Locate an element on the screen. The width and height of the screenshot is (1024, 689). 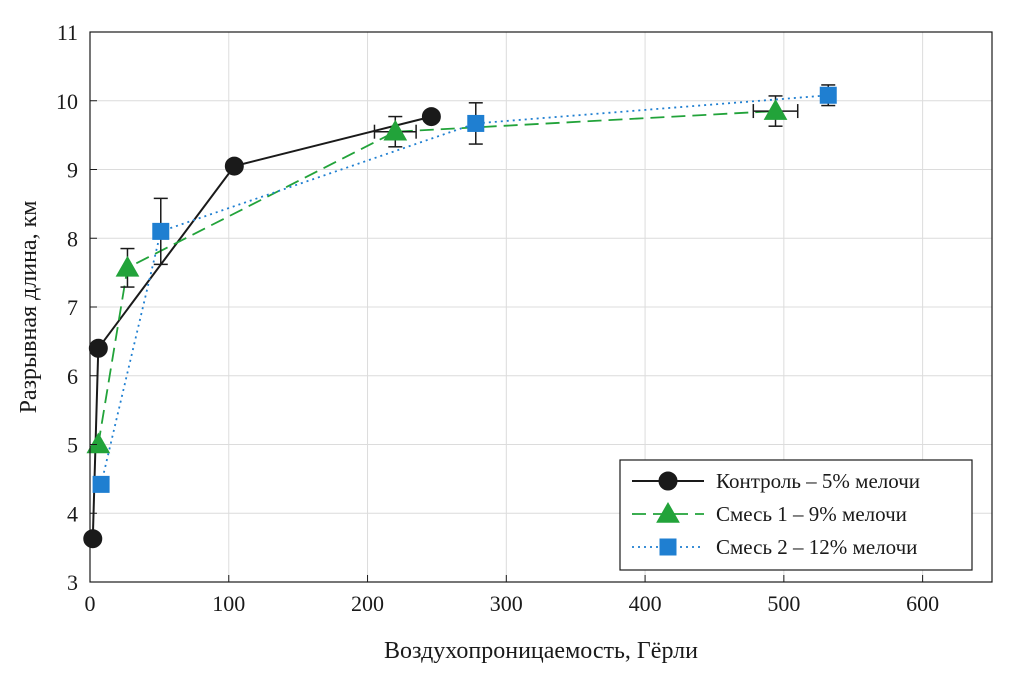
x-tick-label: 0 is located at coordinates (90, 603).